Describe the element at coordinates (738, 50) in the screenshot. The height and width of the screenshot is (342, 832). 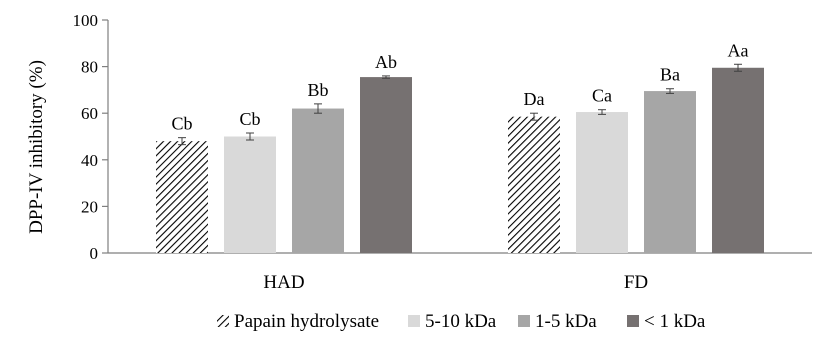
I see `bar-data-label: Aa` at that location.